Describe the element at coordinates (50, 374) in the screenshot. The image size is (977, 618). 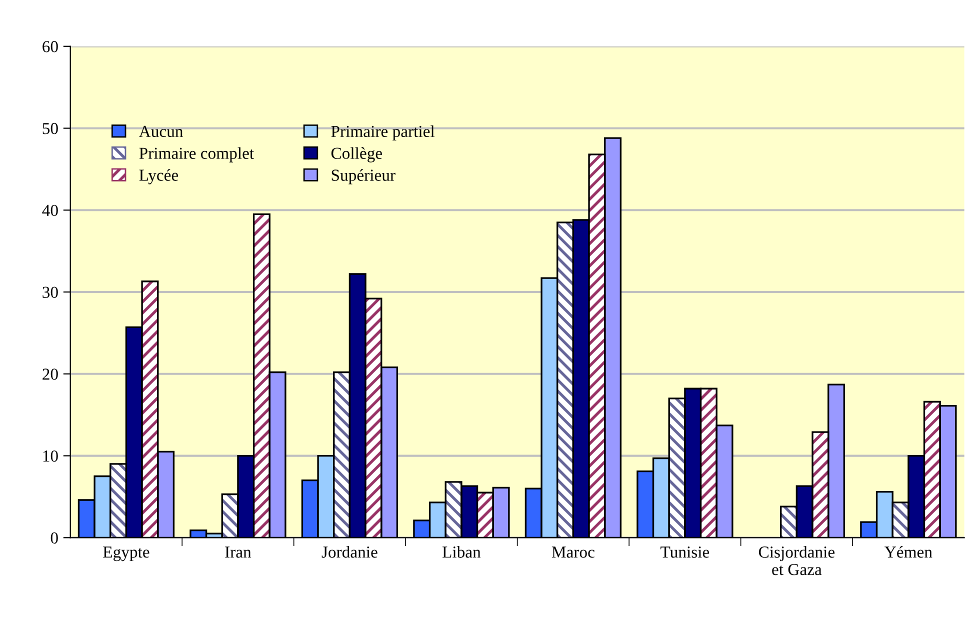
I see `y-tick-label: 20` at that location.